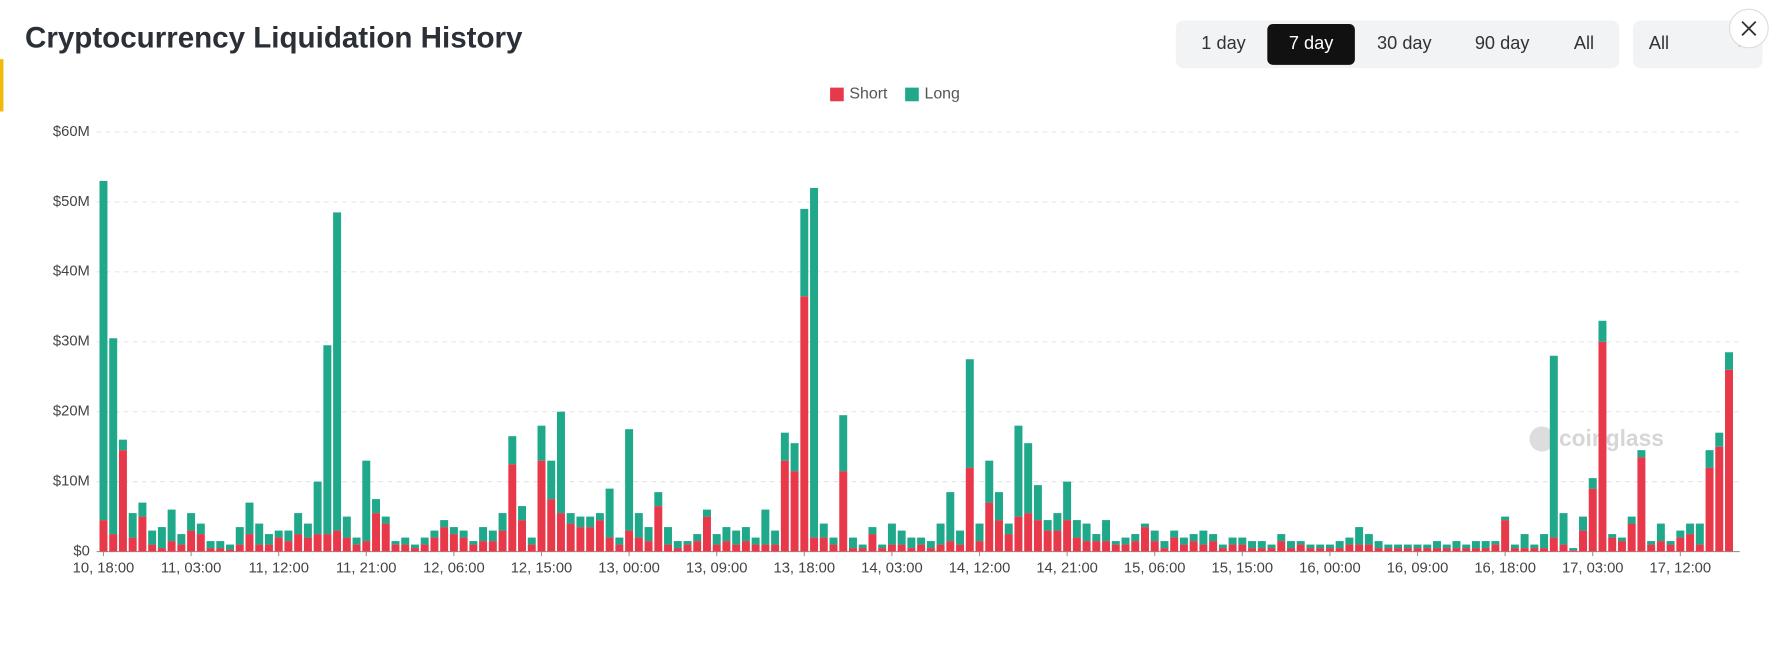 The height and width of the screenshot is (646, 1783). I want to click on range-button: 1 day, so click(1223, 43).